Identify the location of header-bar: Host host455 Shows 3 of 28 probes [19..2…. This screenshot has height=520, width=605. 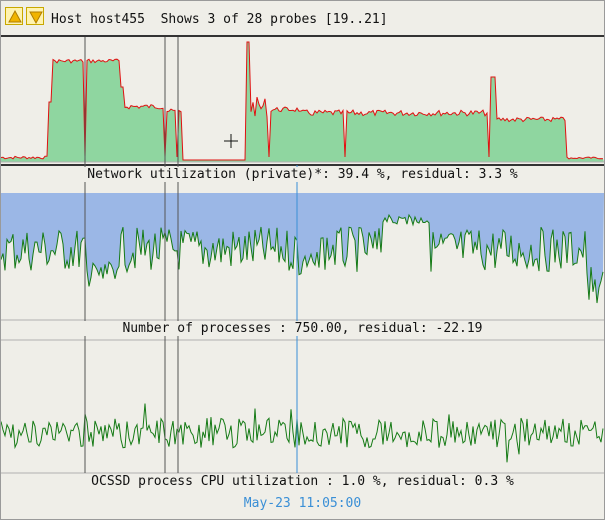
(302, 19).